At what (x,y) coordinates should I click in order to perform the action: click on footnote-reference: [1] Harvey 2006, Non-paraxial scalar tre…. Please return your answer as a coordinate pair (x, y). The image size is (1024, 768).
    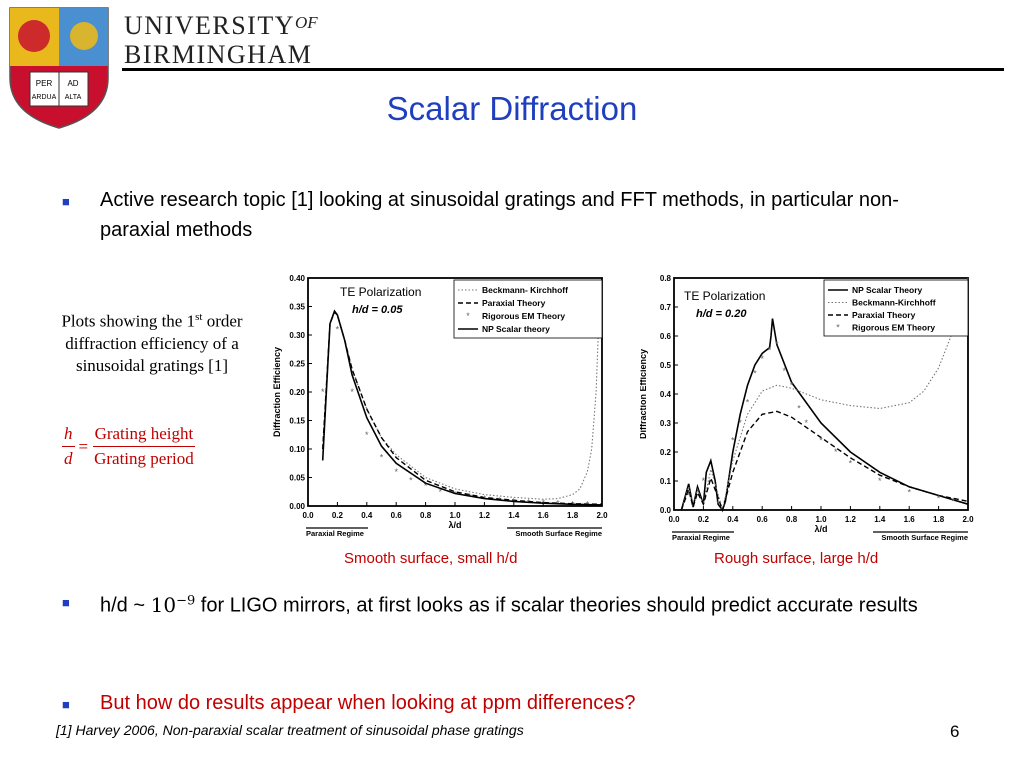
    Looking at the image, I should click on (290, 730).